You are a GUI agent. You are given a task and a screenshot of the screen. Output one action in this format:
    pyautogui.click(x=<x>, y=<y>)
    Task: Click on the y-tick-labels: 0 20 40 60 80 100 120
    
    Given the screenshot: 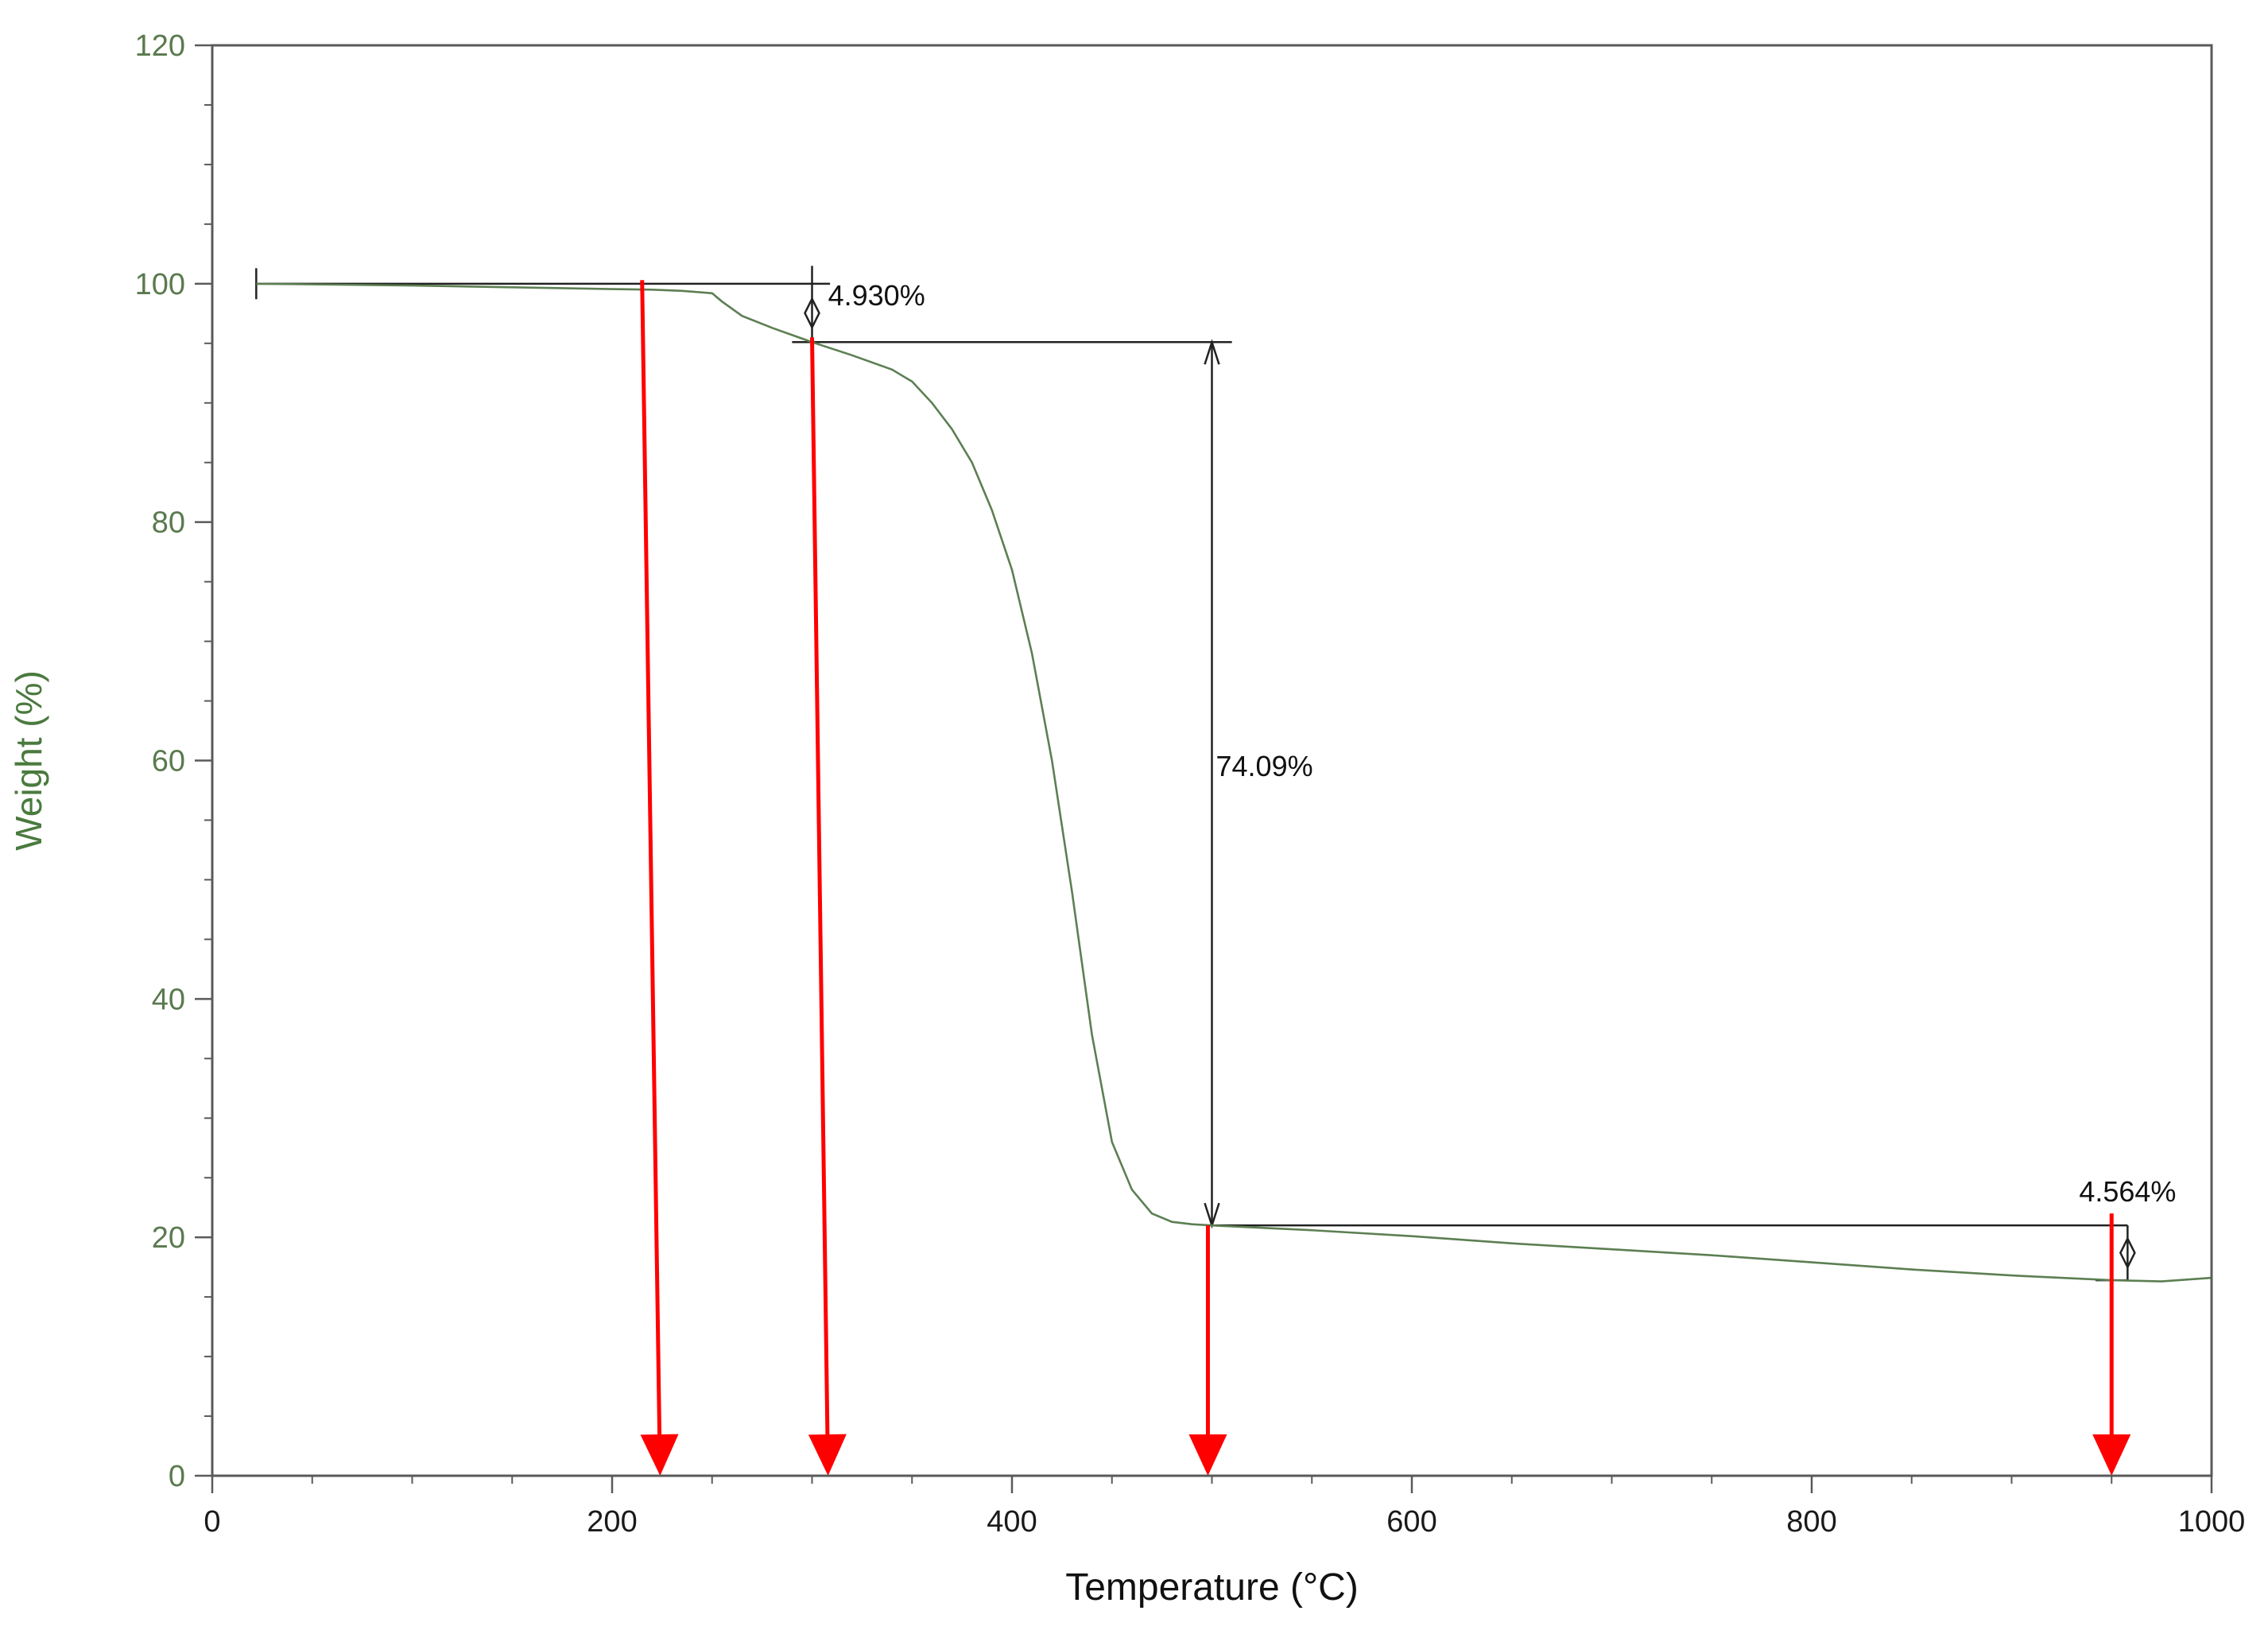 What is the action you would take?
    pyautogui.click(x=160, y=761)
    